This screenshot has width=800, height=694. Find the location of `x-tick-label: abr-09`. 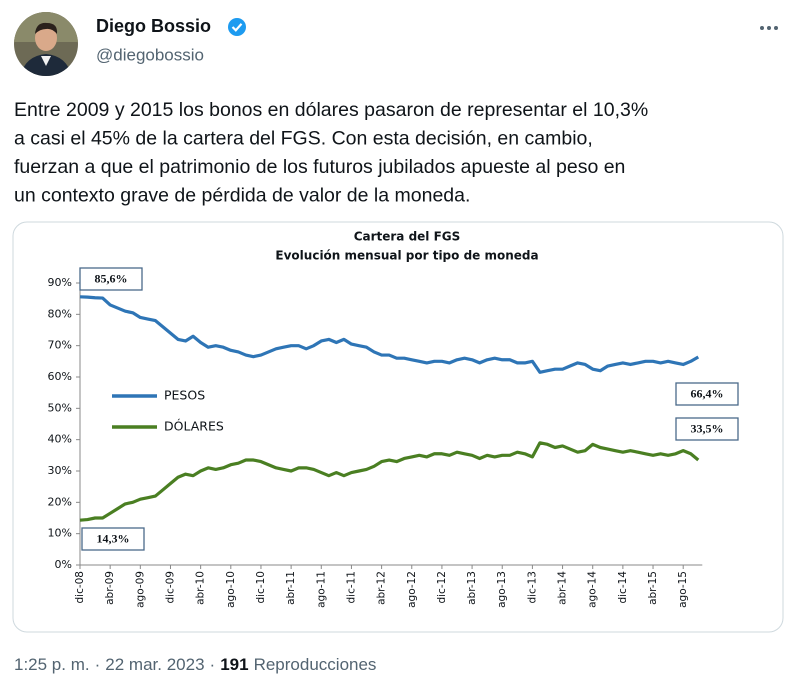

x-tick-label: abr-09 is located at coordinates (110, 588).